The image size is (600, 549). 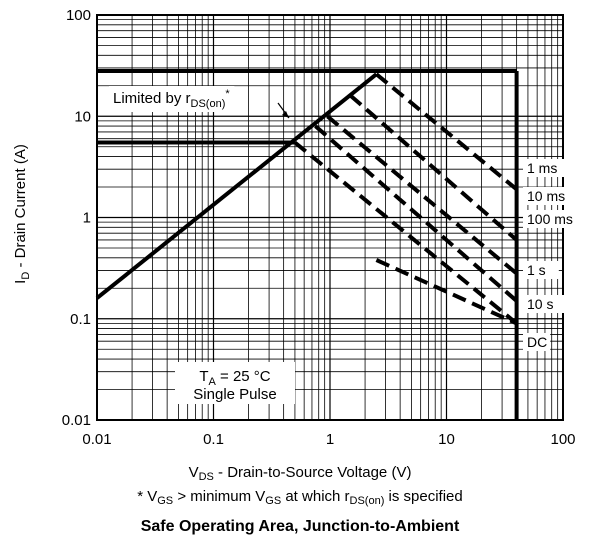 What do you see at coordinates (80, 319) in the screenshot?
I see `y-tick-label: 0.1` at bounding box center [80, 319].